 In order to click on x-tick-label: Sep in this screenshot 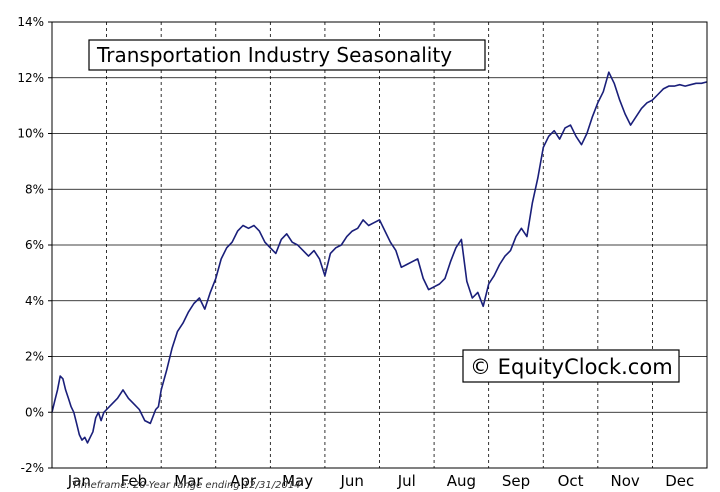, I will do `click(516, 481)`.